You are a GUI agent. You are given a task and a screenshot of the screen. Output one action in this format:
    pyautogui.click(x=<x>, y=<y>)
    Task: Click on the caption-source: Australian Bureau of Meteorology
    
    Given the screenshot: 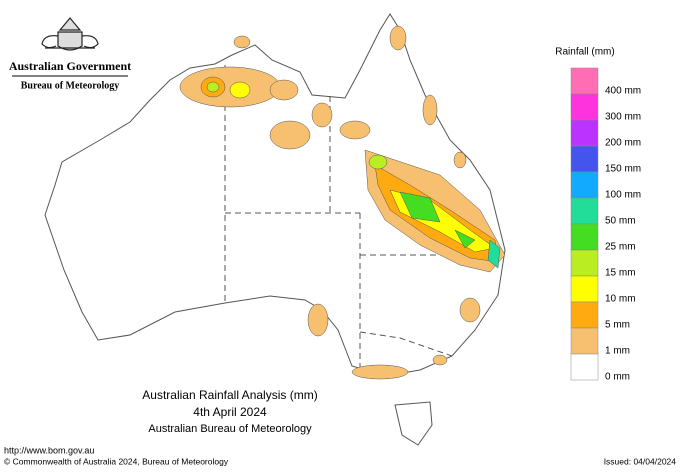 What is the action you would take?
    pyautogui.click(x=230, y=429)
    